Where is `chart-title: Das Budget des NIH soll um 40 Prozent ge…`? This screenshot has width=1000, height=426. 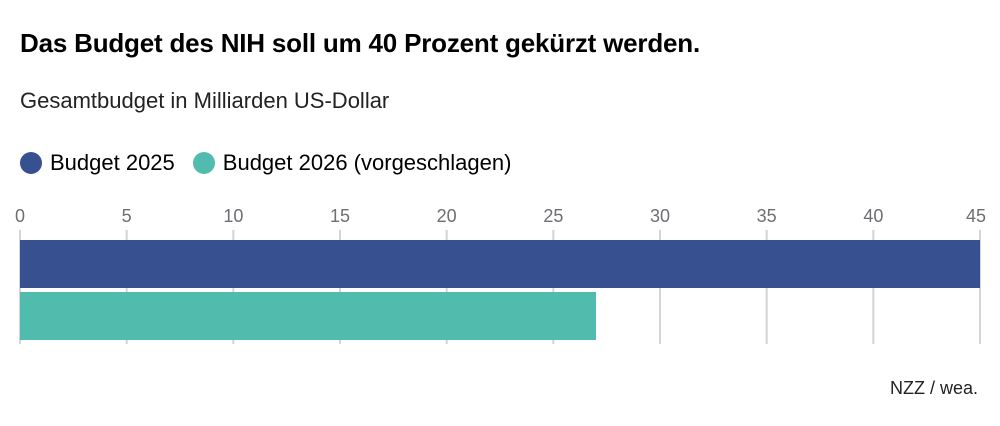 chart-title: Das Budget des NIH soll um 40 Prozent ge… is located at coordinates (360, 43).